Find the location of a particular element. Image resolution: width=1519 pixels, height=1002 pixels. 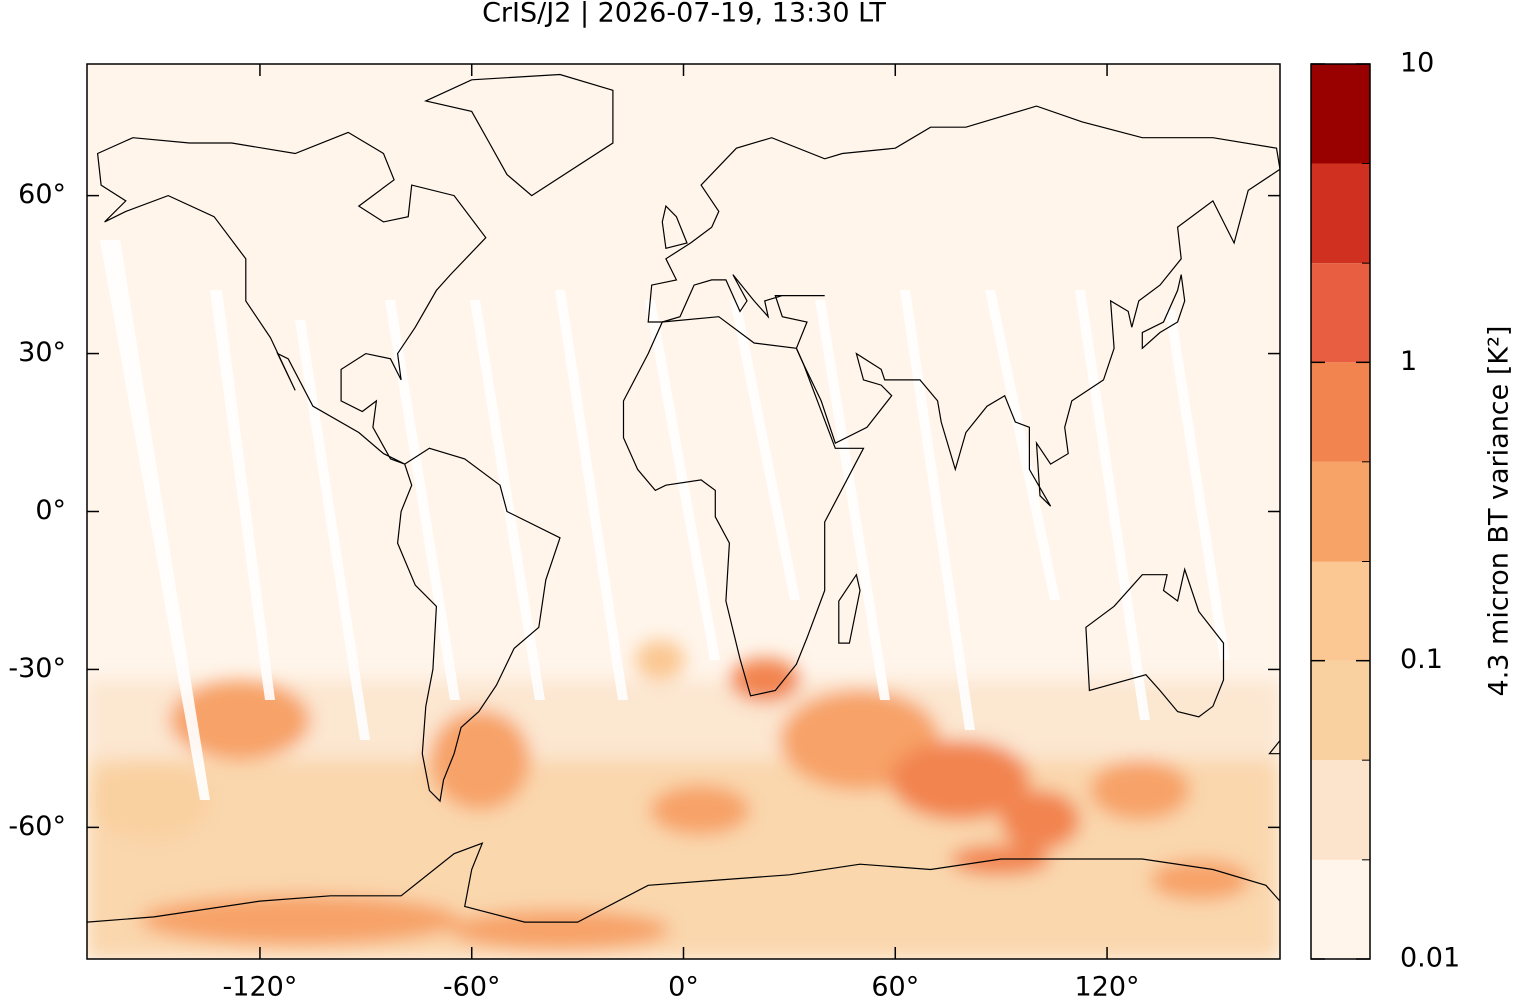

y-tick-label: -30° is located at coordinates (37, 668).